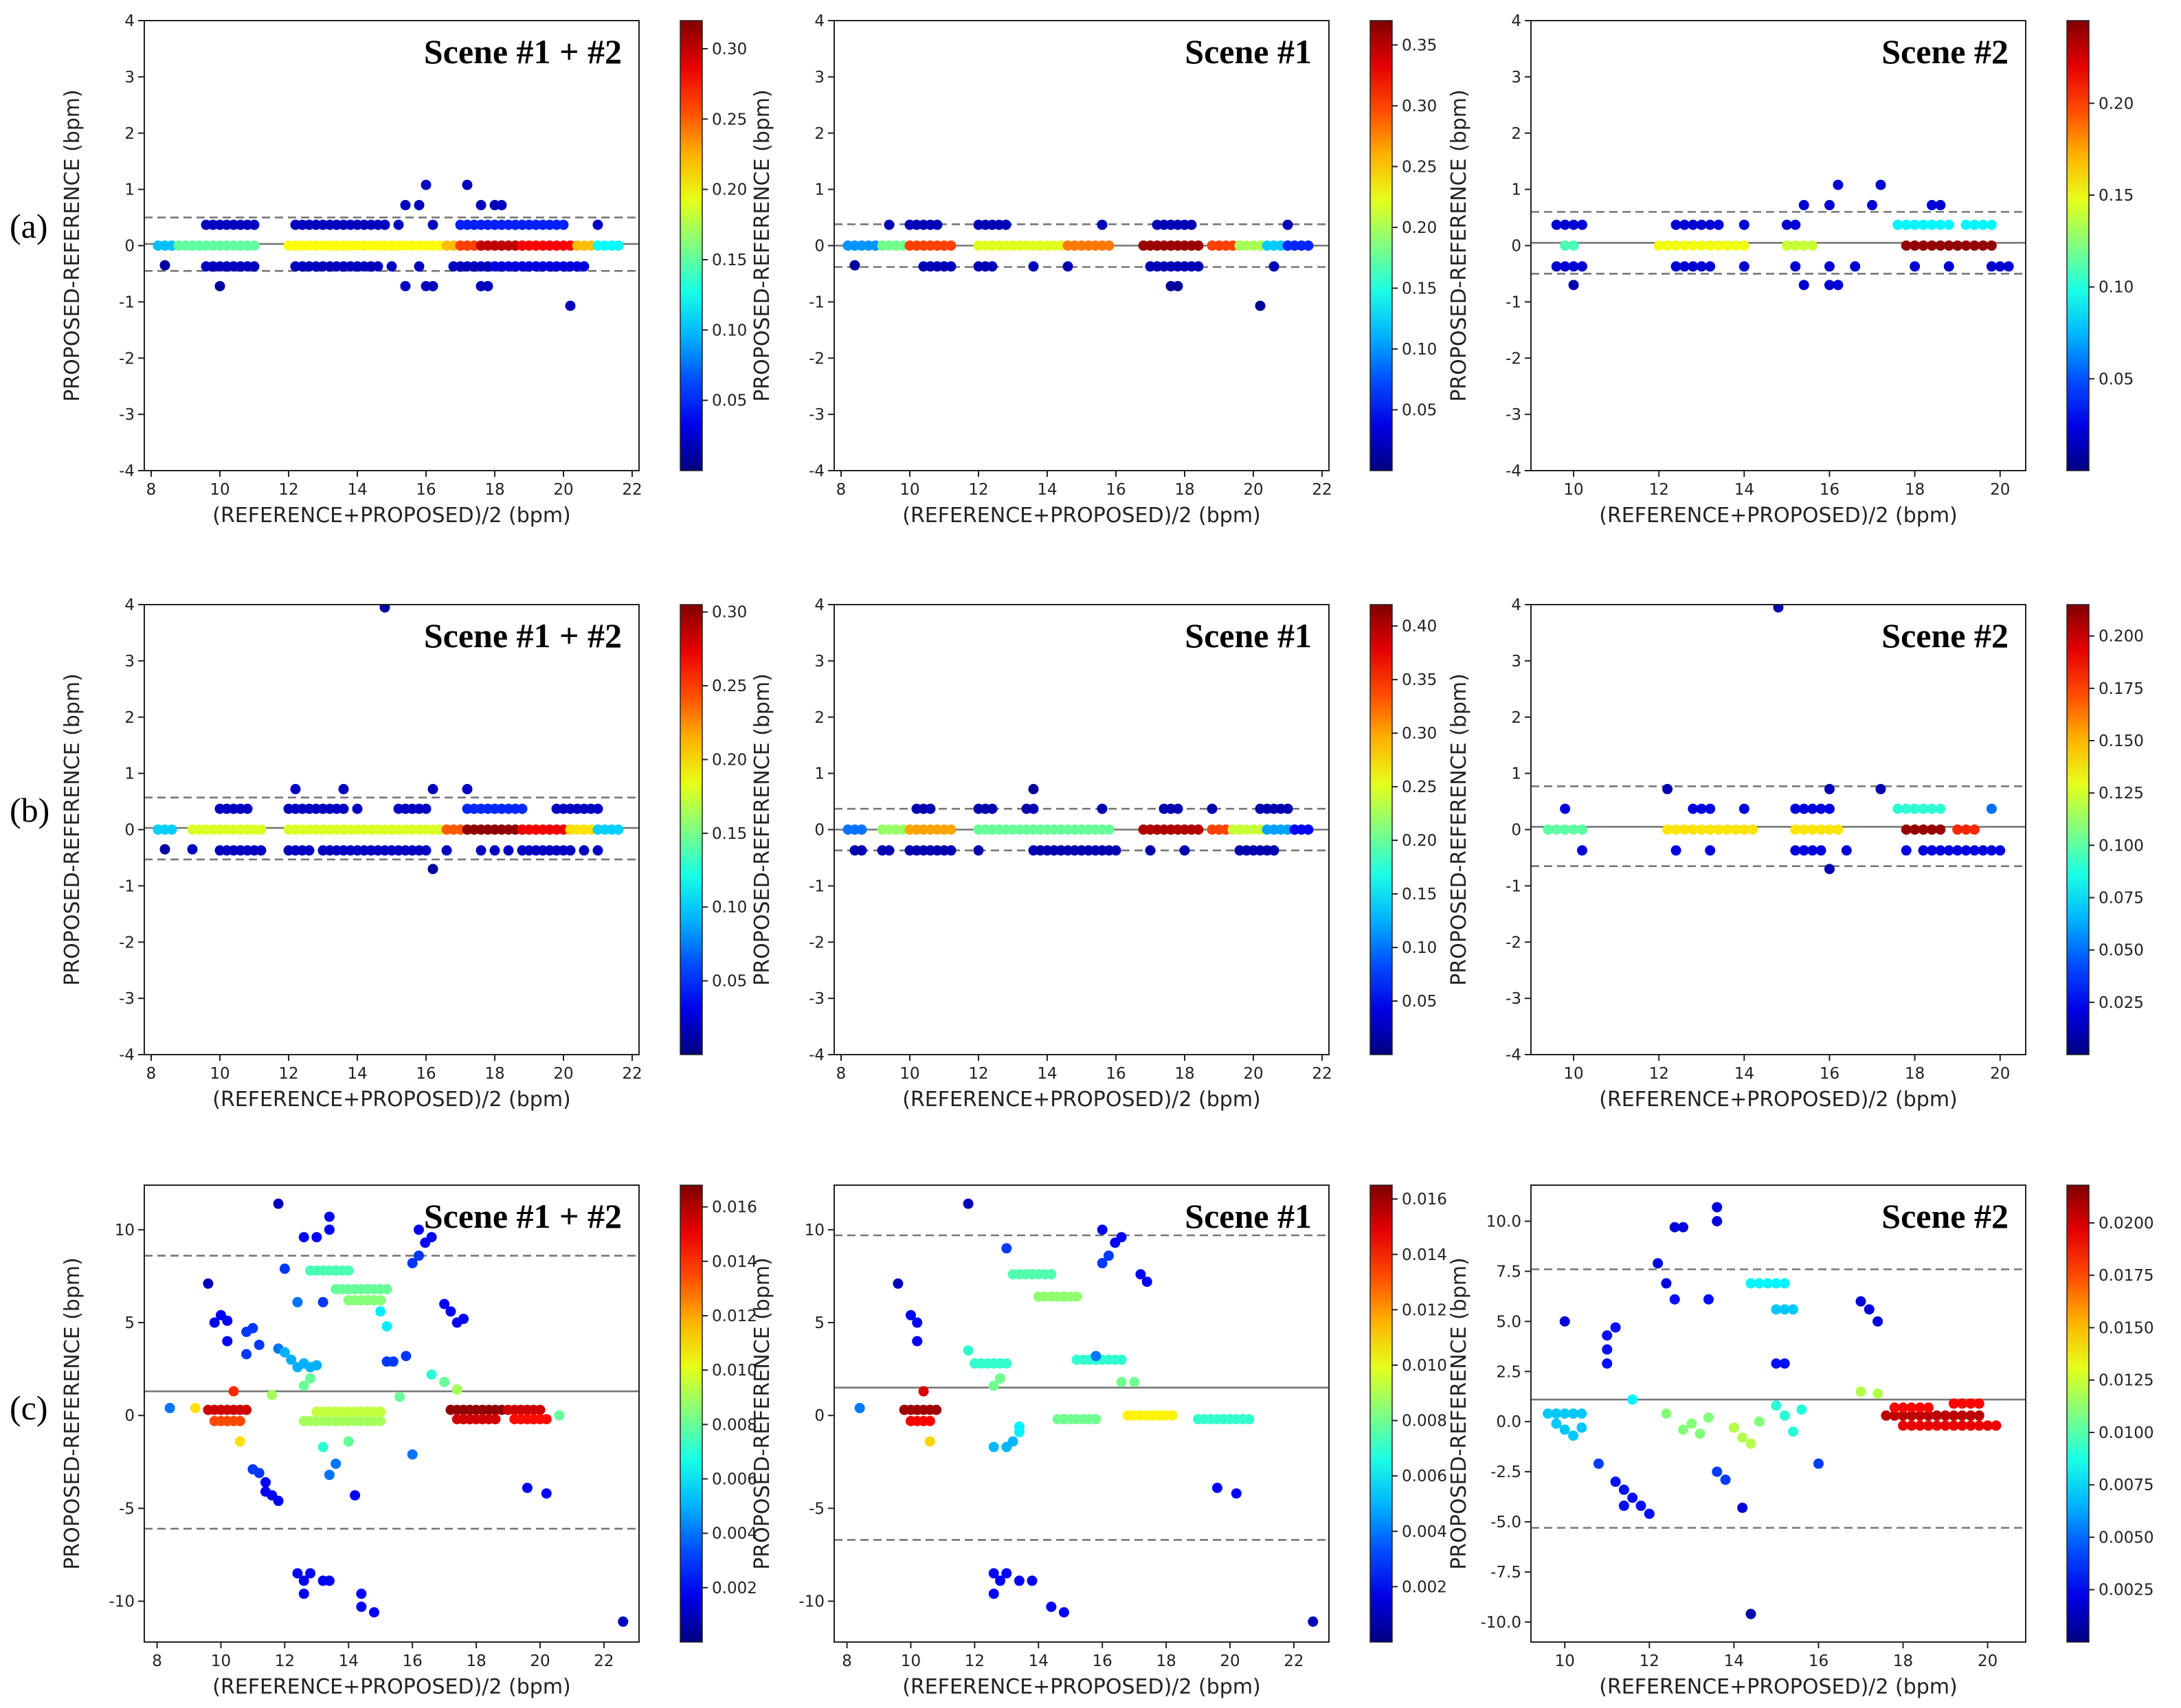  Describe the element at coordinates (1500, 1623) in the screenshot. I see `y-tick-label: -10.0` at that location.